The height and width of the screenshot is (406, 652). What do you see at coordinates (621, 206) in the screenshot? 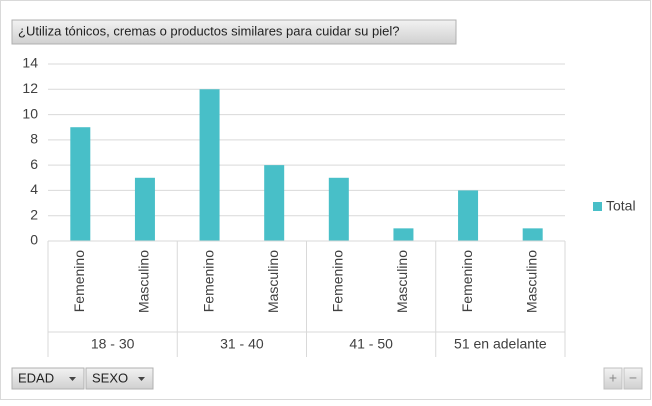
I see `legend-label: Total` at bounding box center [621, 206].